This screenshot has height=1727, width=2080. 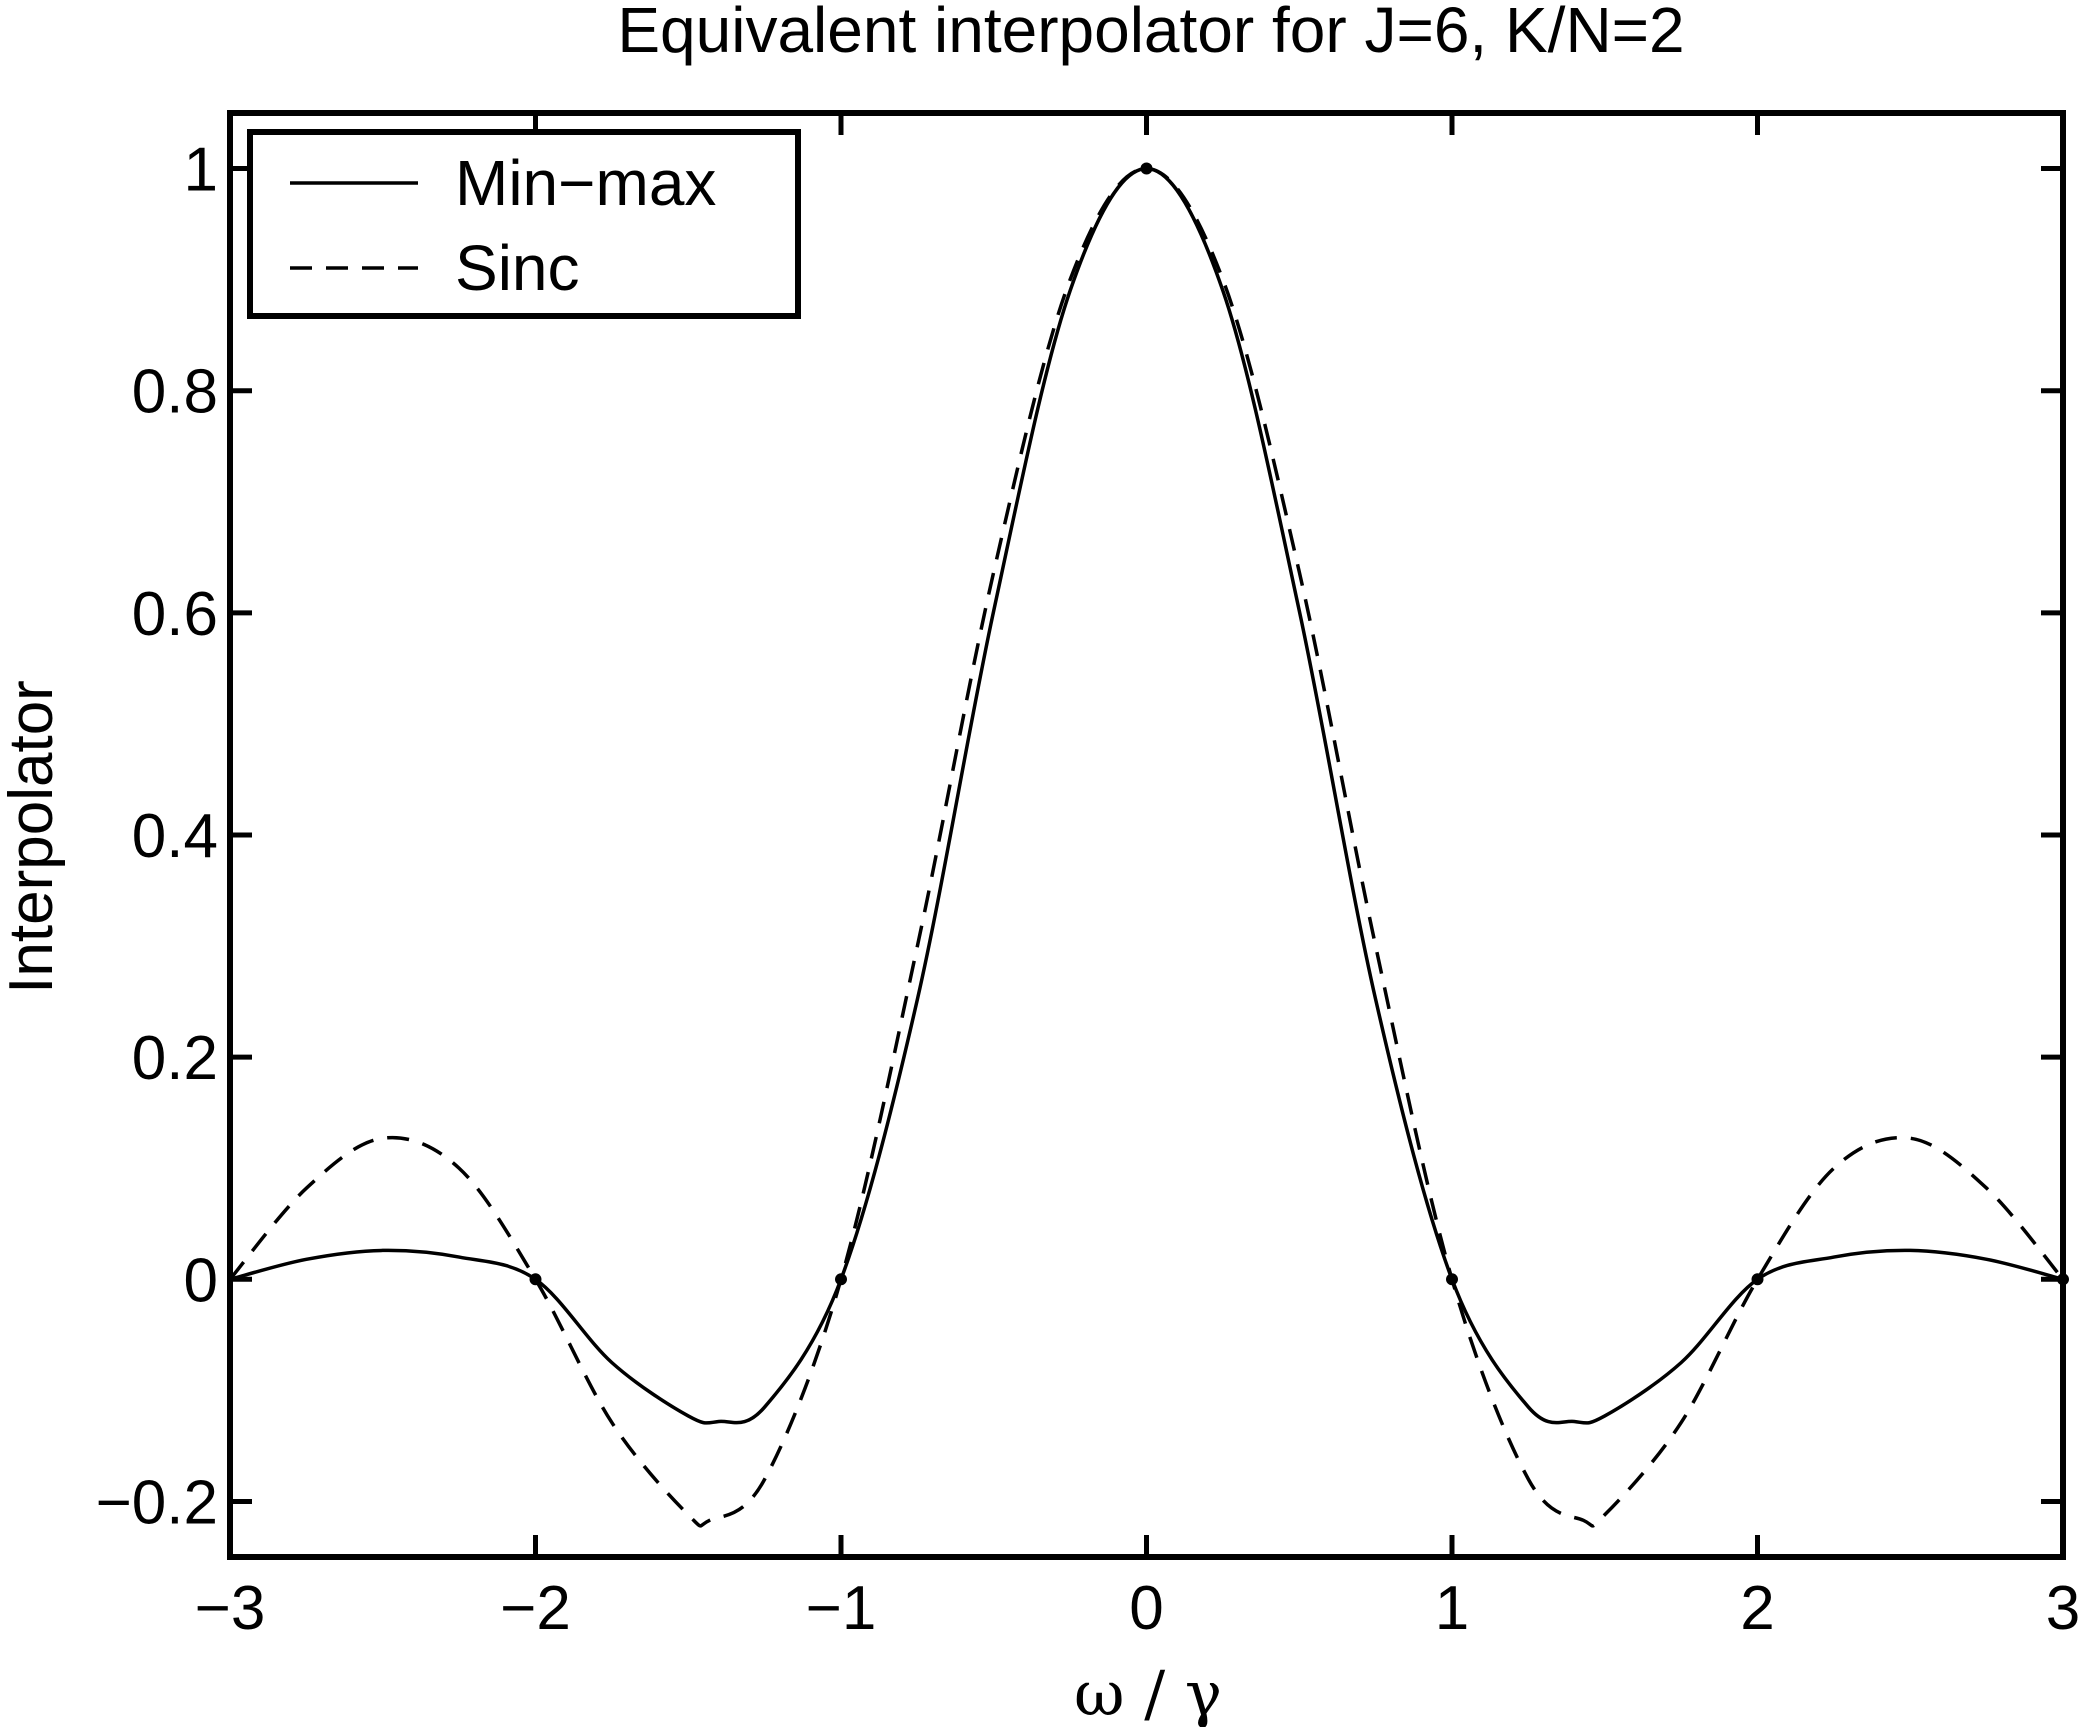 What do you see at coordinates (2063, 1608) in the screenshot?
I see `x-tick-label: 3` at bounding box center [2063, 1608].